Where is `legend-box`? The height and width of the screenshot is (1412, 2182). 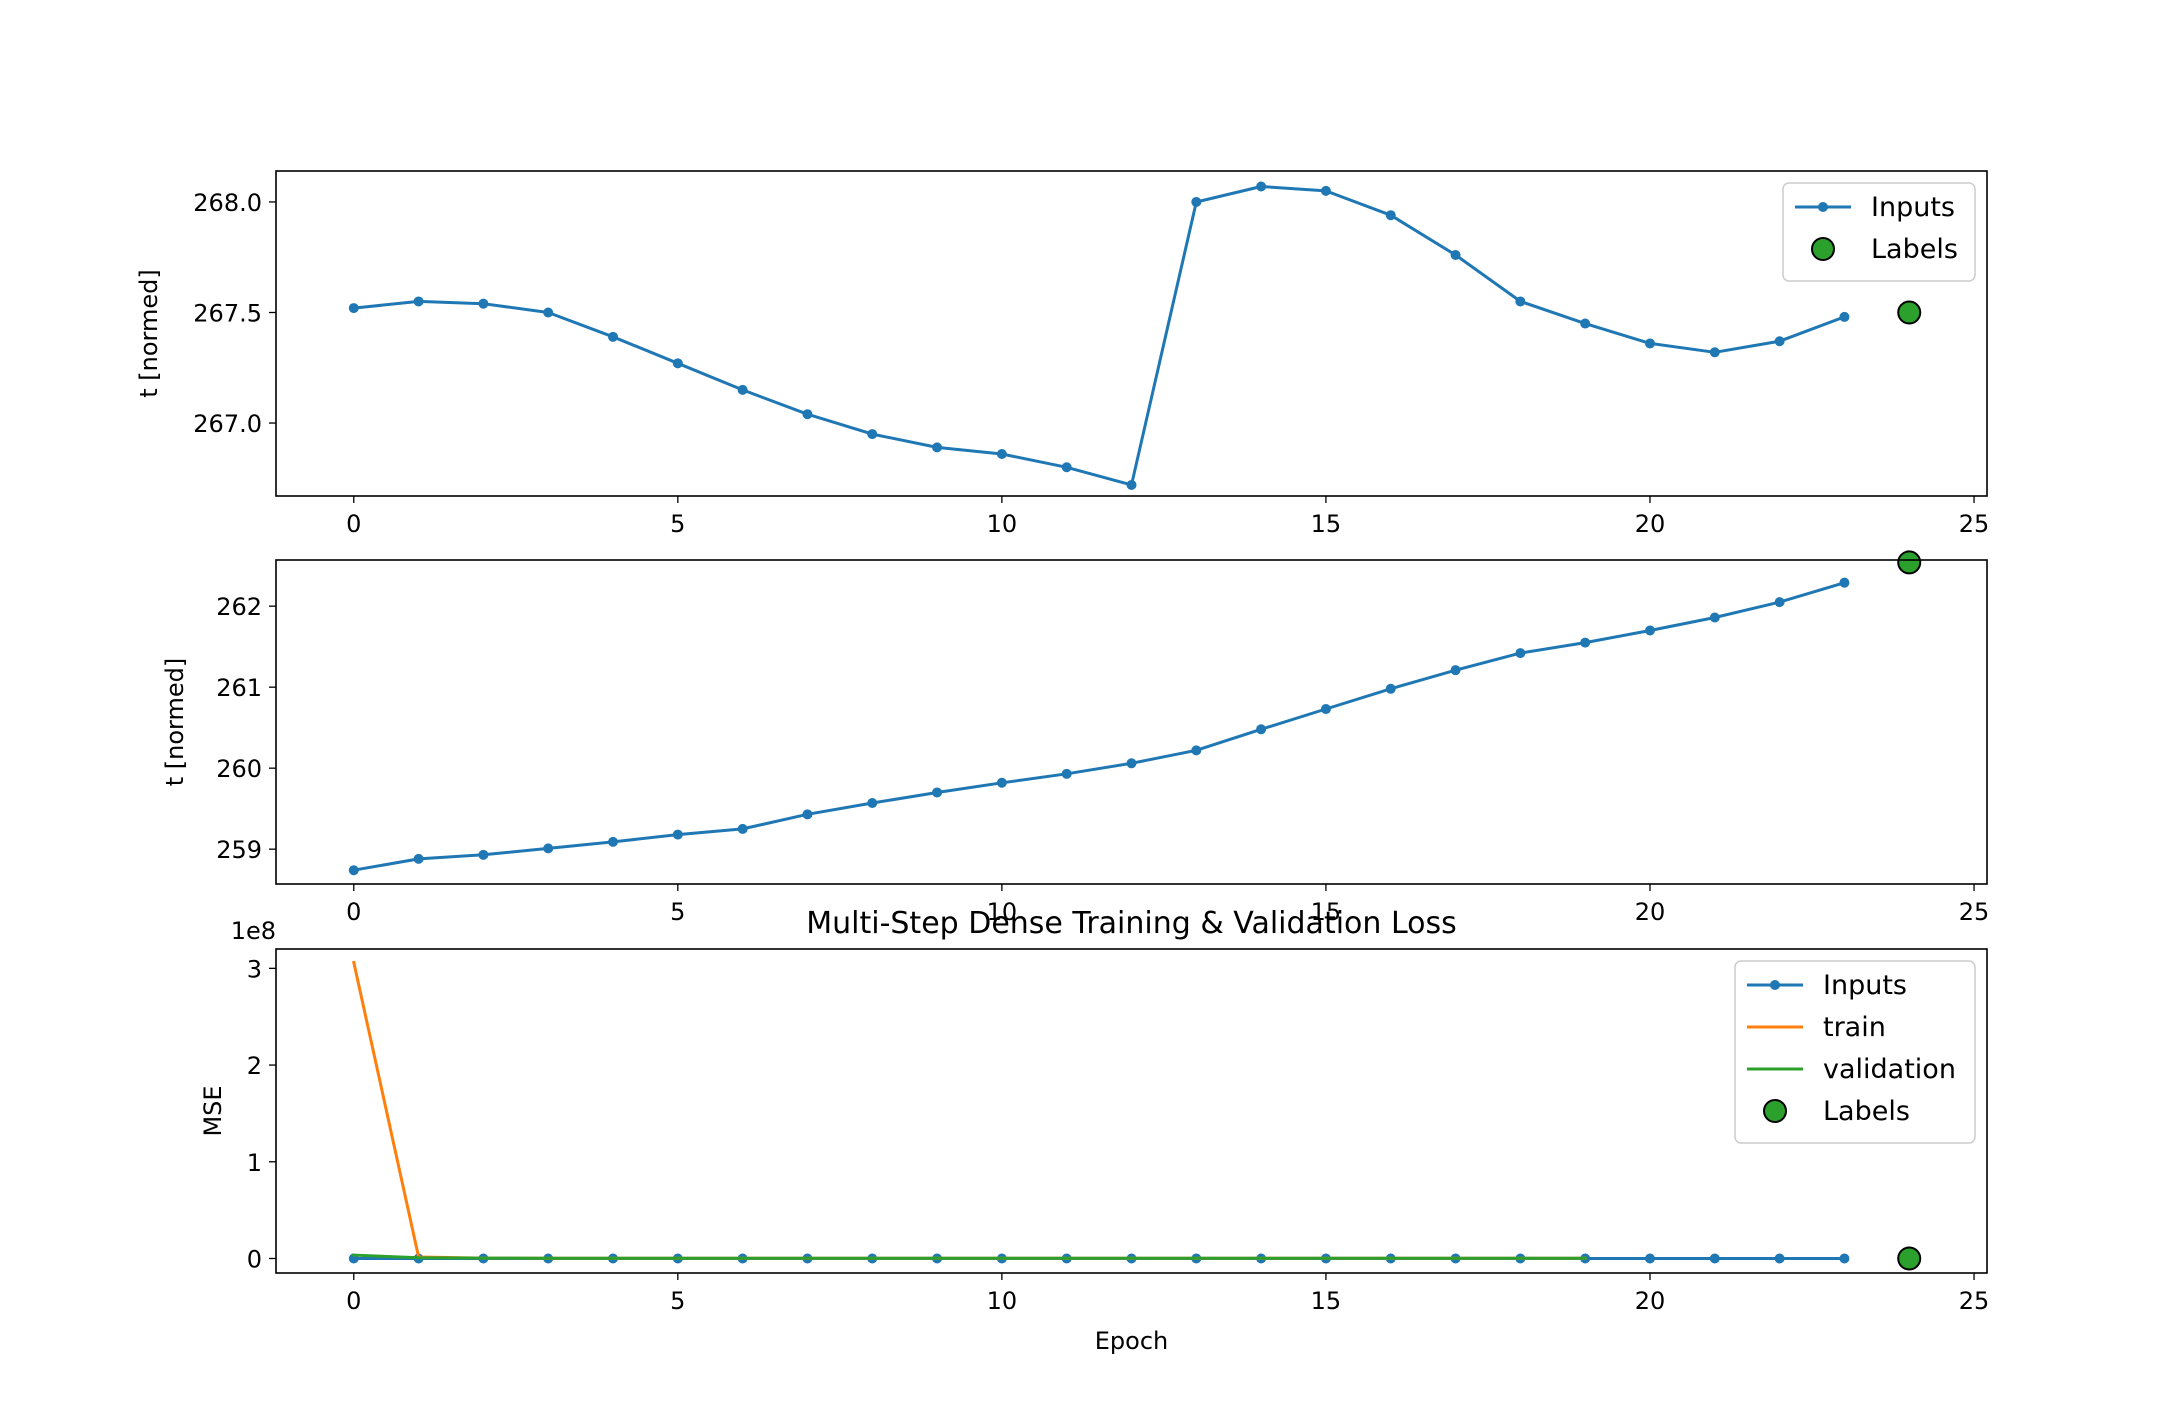 legend-box is located at coordinates (1855, 1052).